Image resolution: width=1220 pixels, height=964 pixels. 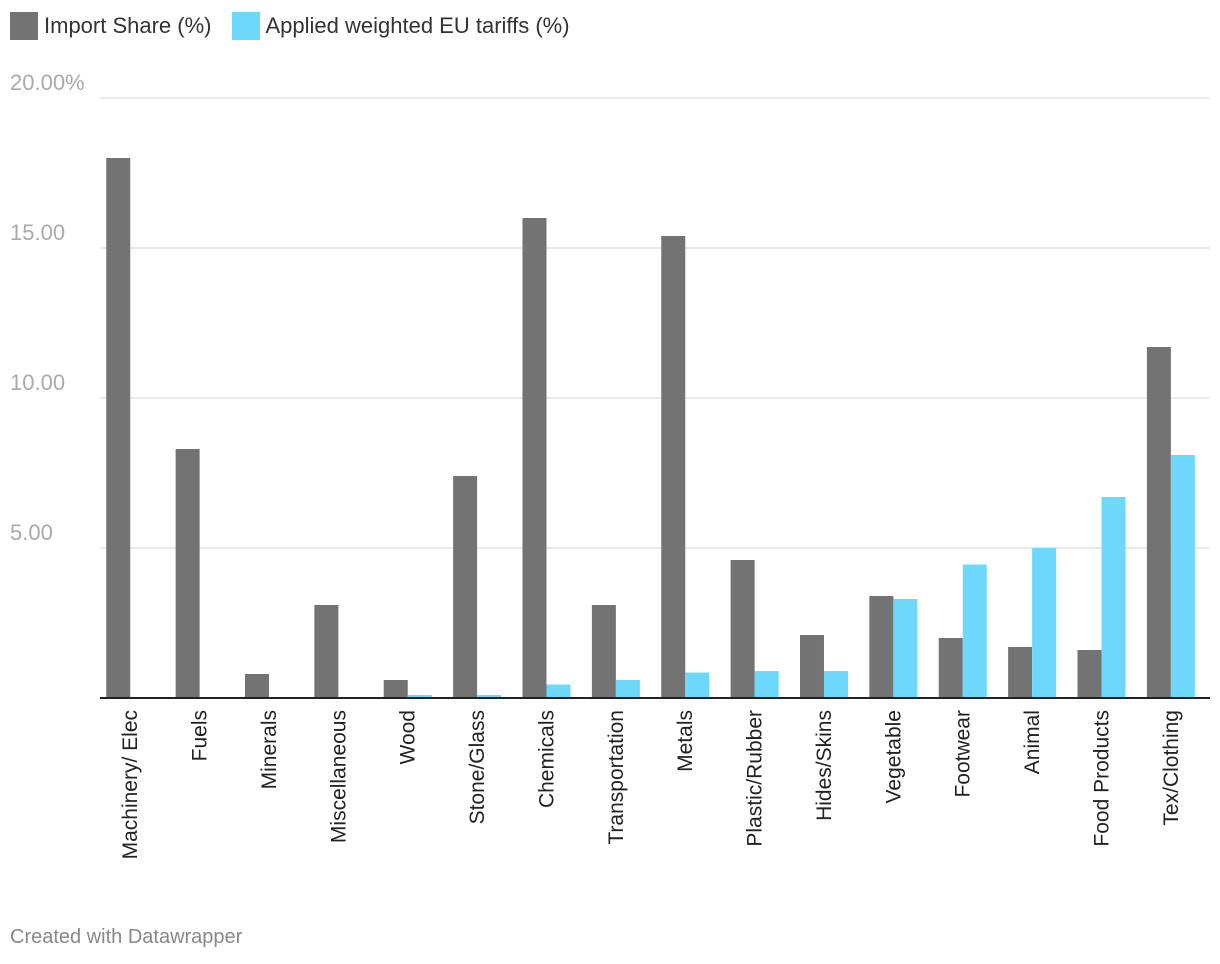 What do you see at coordinates (893, 756) in the screenshot?
I see `x-tick-label: Vegetable` at bounding box center [893, 756].